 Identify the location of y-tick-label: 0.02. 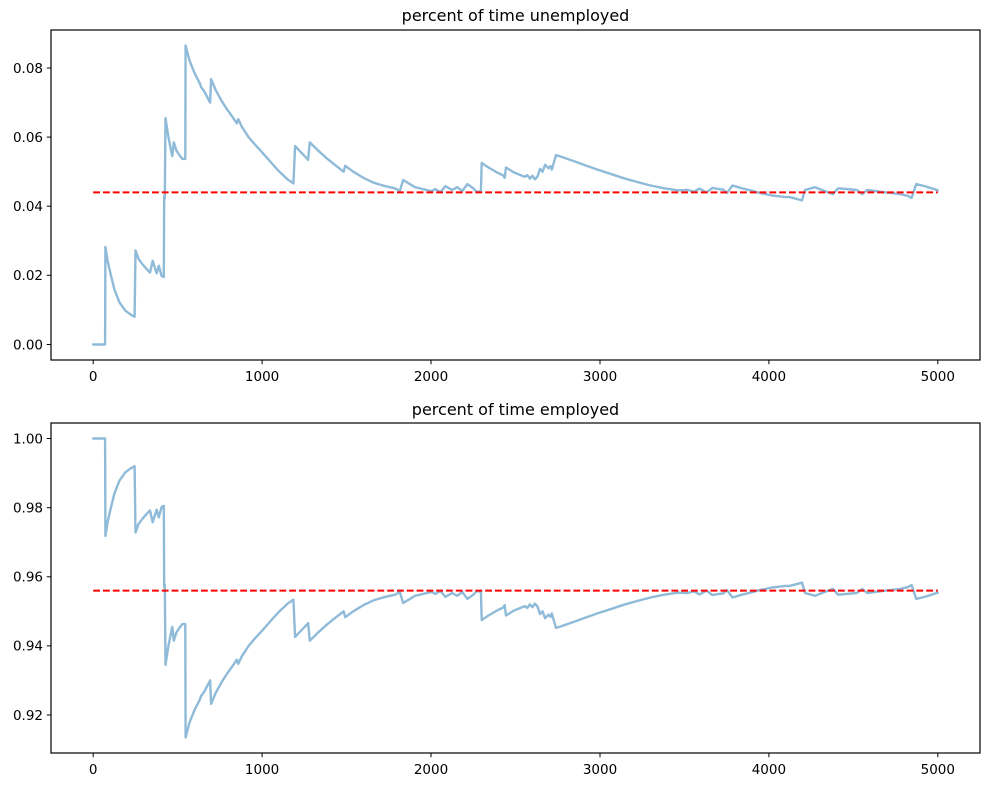
(28, 276).